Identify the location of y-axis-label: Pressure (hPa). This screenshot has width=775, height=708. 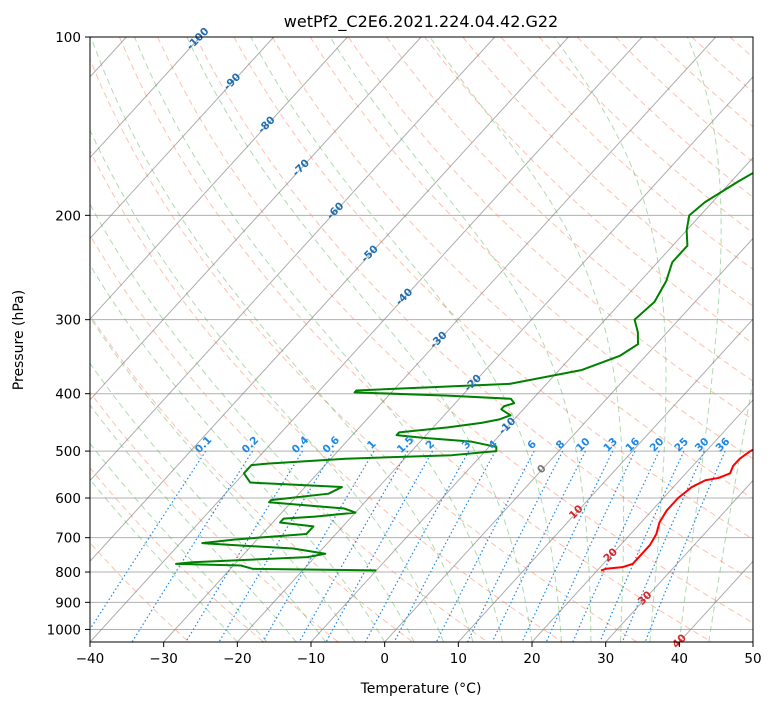
(19, 340).